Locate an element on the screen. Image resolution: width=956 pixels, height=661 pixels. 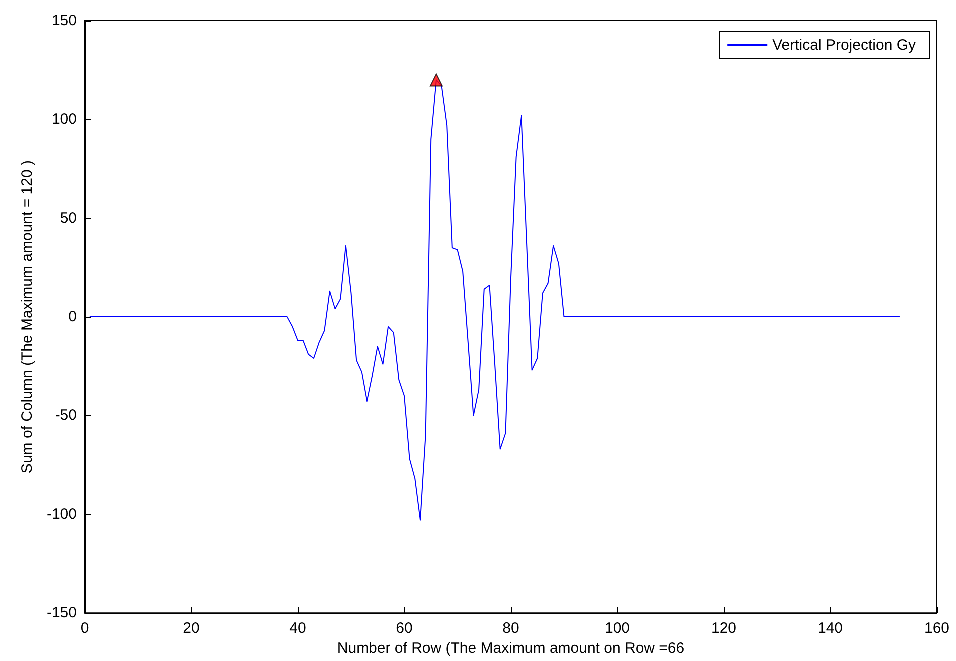
y-tick-label: 0 is located at coordinates (72, 317).